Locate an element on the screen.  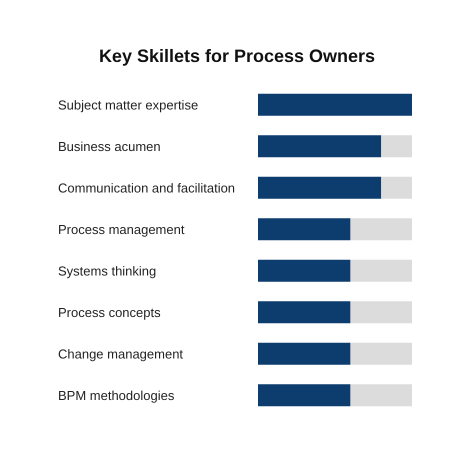
y-tick-label: Business acumen is located at coordinates (109, 146).